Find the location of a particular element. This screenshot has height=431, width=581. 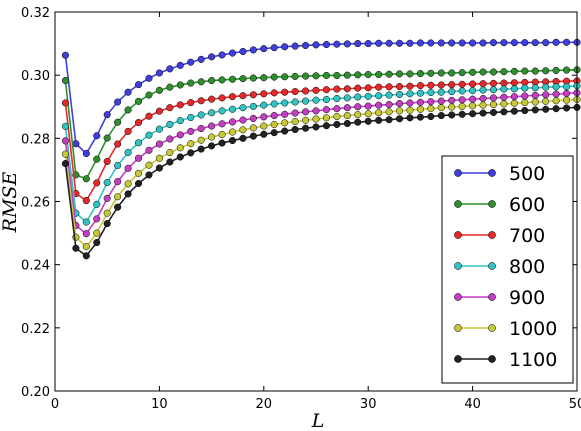

x-tick-label: 40 is located at coordinates (472, 404).